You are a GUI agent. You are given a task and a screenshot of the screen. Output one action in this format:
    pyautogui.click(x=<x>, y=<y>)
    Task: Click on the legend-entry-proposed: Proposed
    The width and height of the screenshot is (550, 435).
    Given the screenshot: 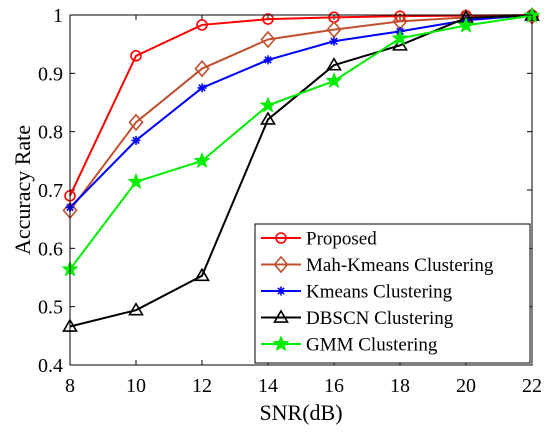 What is the action you would take?
    pyautogui.click(x=319, y=239)
    